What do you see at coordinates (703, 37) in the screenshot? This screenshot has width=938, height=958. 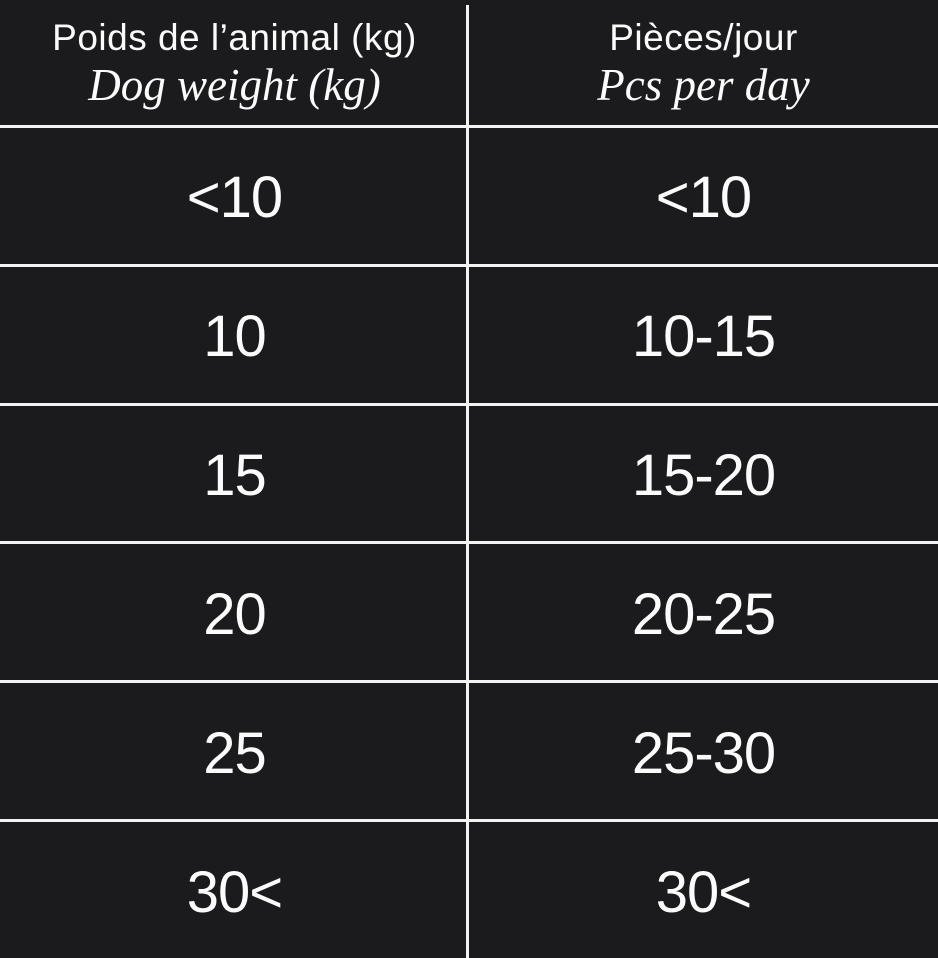 I see `header-pcs-per-day-fr: Pièces/jour` at bounding box center [703, 37].